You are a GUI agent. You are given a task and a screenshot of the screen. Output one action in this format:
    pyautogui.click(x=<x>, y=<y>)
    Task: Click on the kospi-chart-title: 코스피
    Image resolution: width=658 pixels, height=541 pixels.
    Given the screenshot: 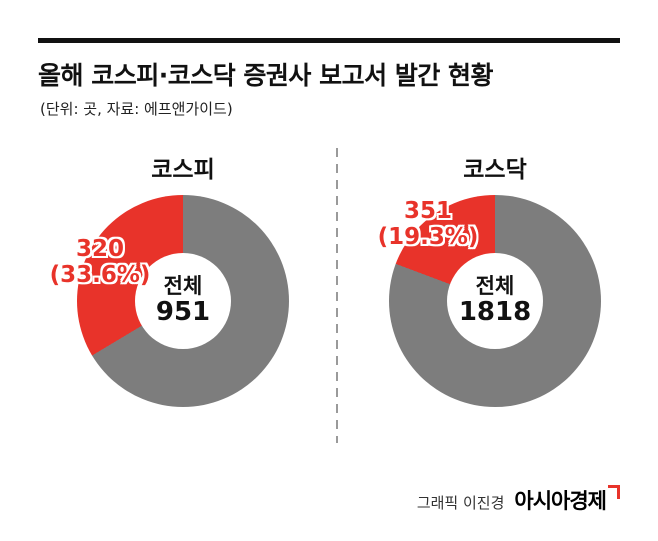 What is the action you would take?
    pyautogui.click(x=183, y=170)
    